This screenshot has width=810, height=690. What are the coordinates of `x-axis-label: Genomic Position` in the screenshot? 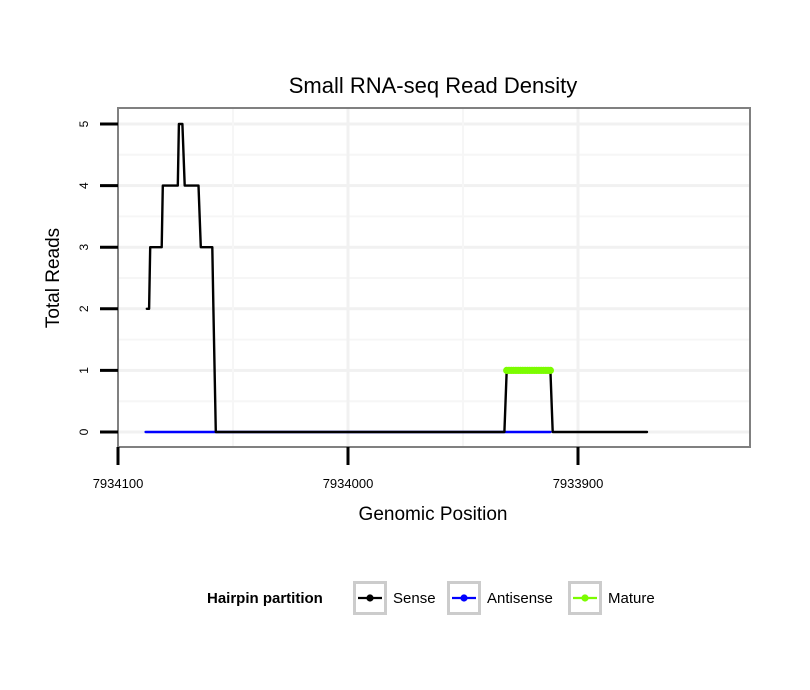 It's located at (433, 514).